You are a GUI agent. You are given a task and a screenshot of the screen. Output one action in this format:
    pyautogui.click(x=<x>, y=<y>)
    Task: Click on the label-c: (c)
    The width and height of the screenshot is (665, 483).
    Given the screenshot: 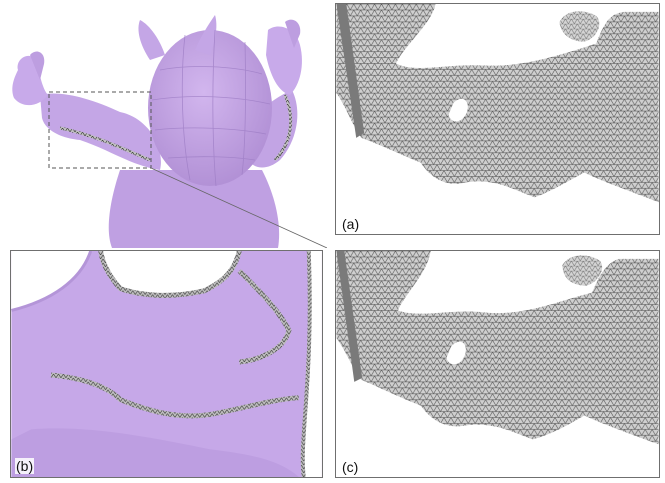 What is the action you would take?
    pyautogui.click(x=350, y=467)
    